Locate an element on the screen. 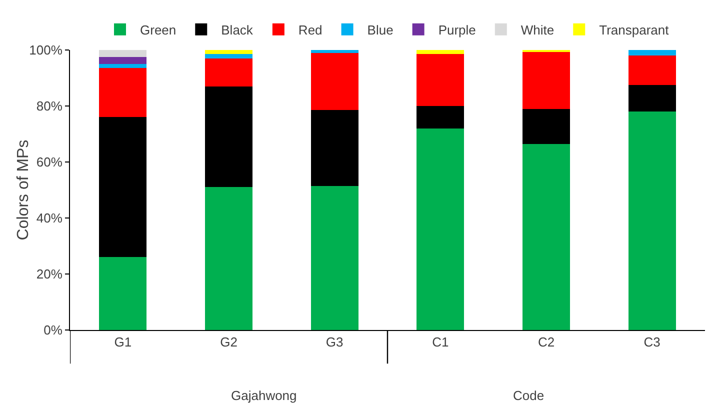 This screenshot has height=420, width=720. x-tick-label: C3 is located at coordinates (652, 342).